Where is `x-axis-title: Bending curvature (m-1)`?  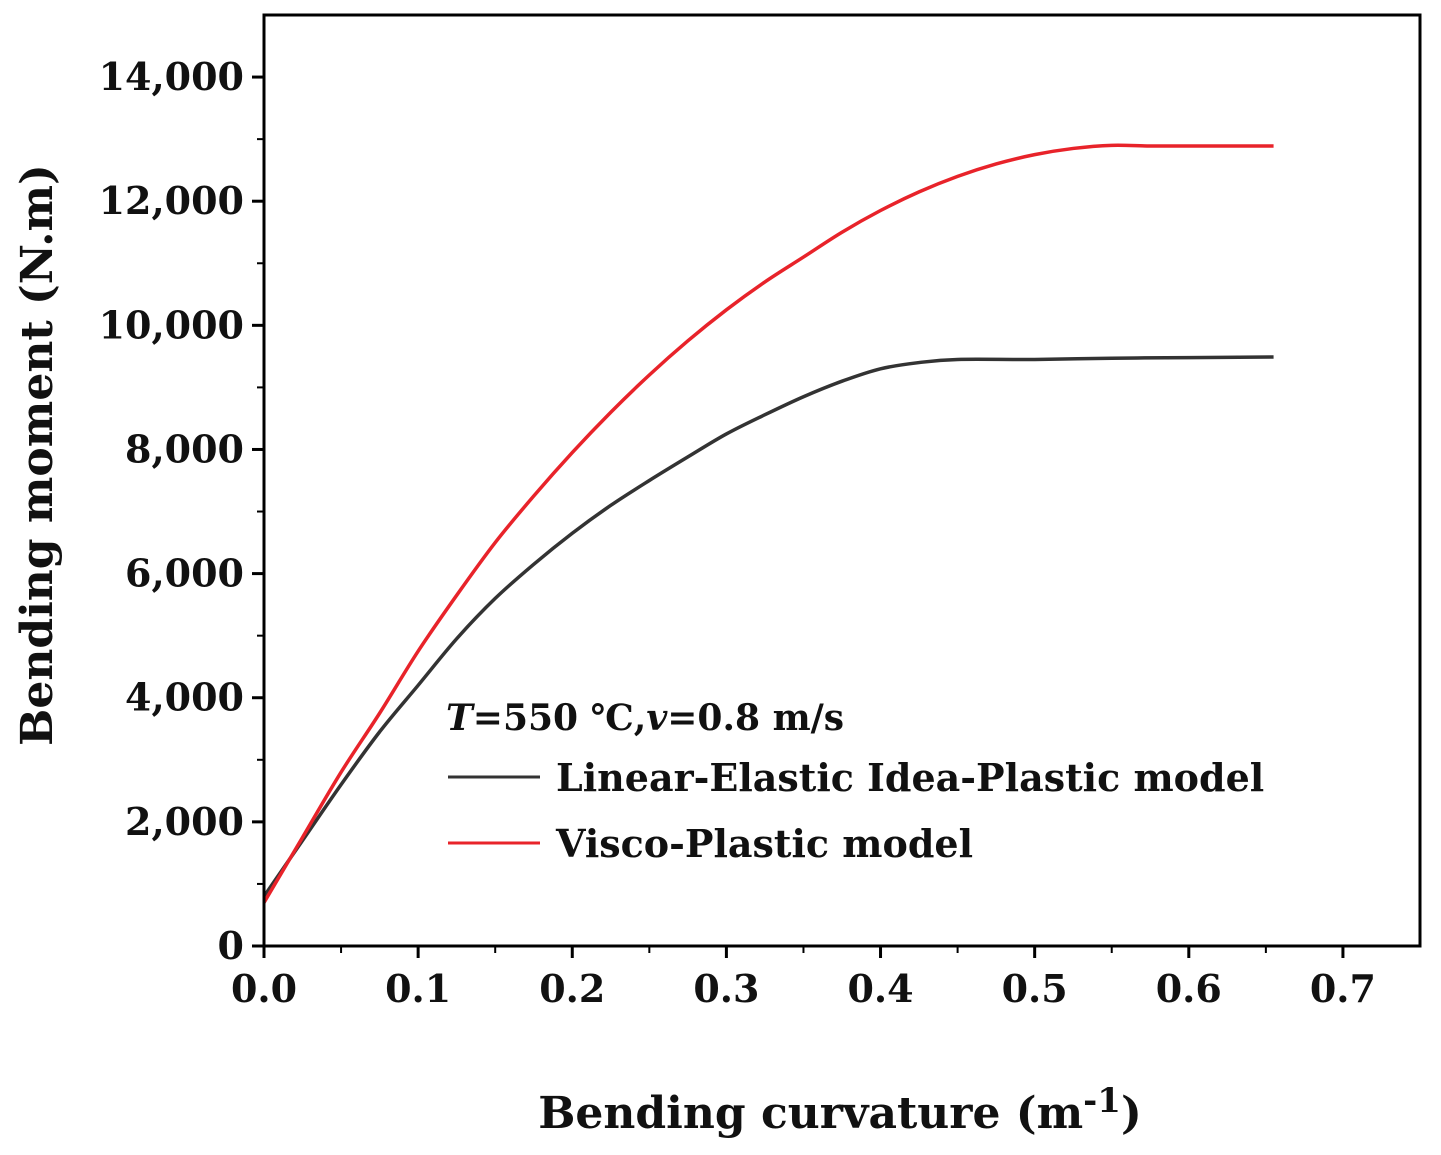 x-axis-title: Bending curvature (m-1) is located at coordinates (840, 1110).